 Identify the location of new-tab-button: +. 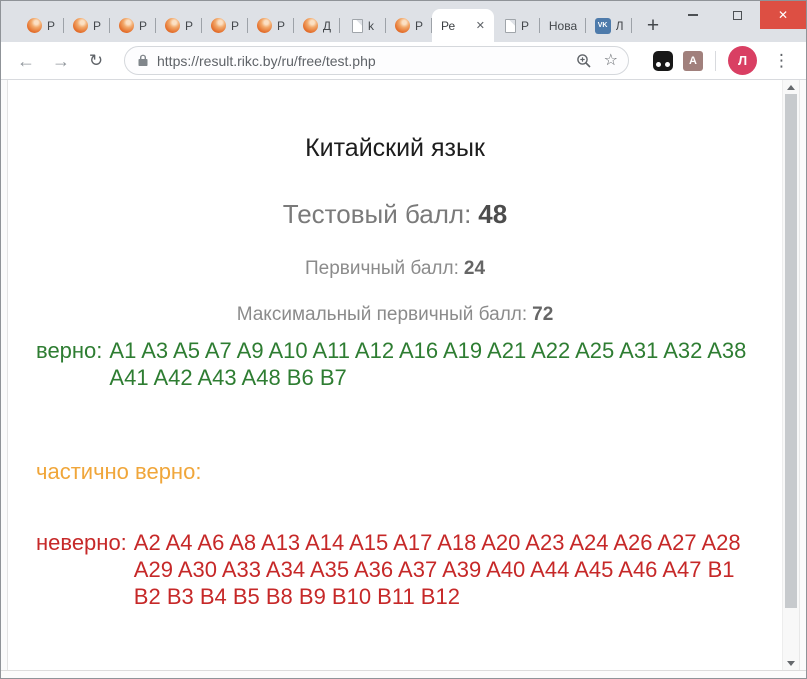
(653, 25).